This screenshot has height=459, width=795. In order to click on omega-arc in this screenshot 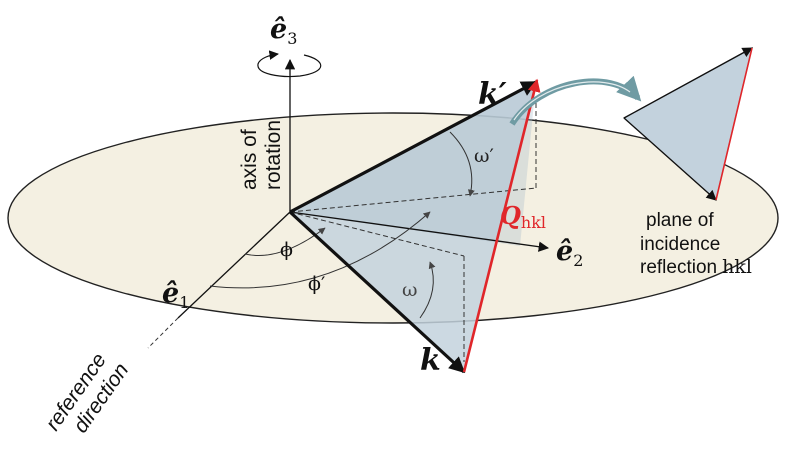, I will do `click(427, 290)`.